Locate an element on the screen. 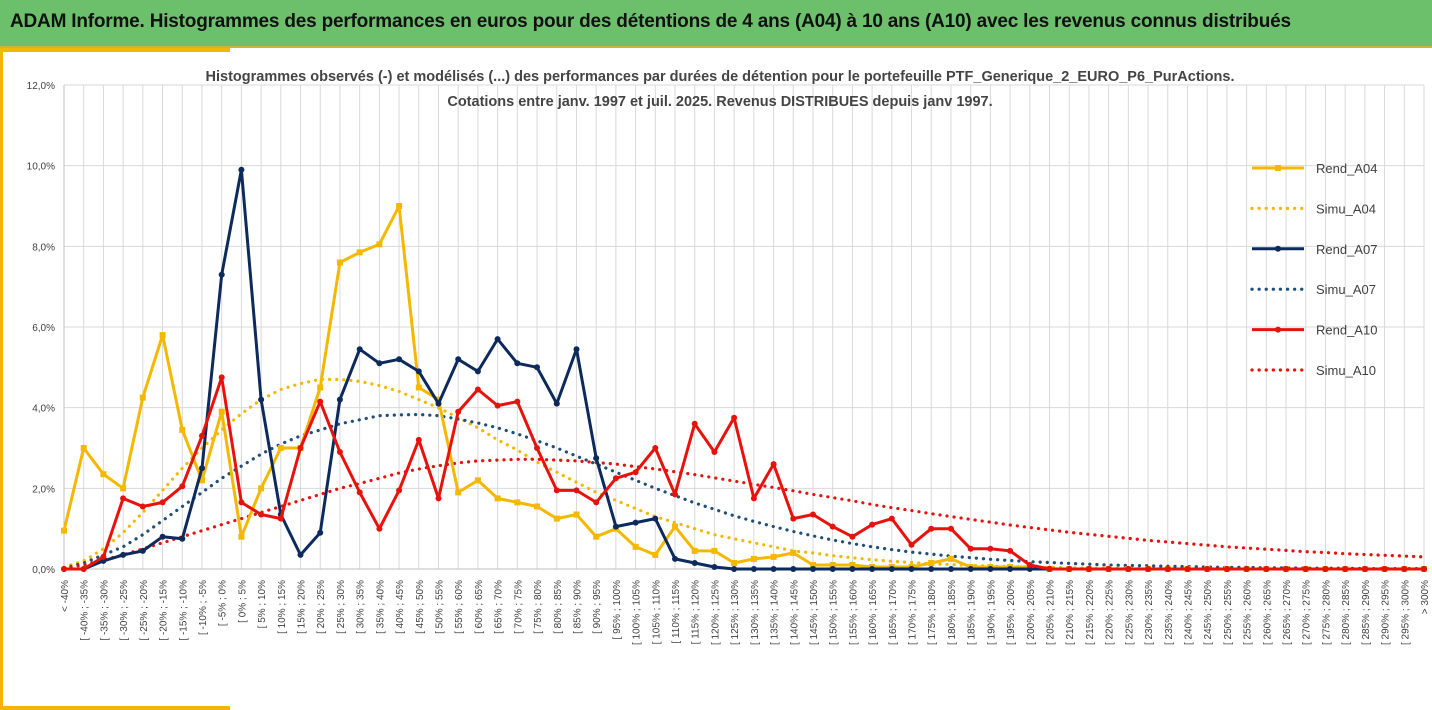 The image size is (1432, 710). x-tick-label: [ 215% ; 220% is located at coordinates (1090, 612).